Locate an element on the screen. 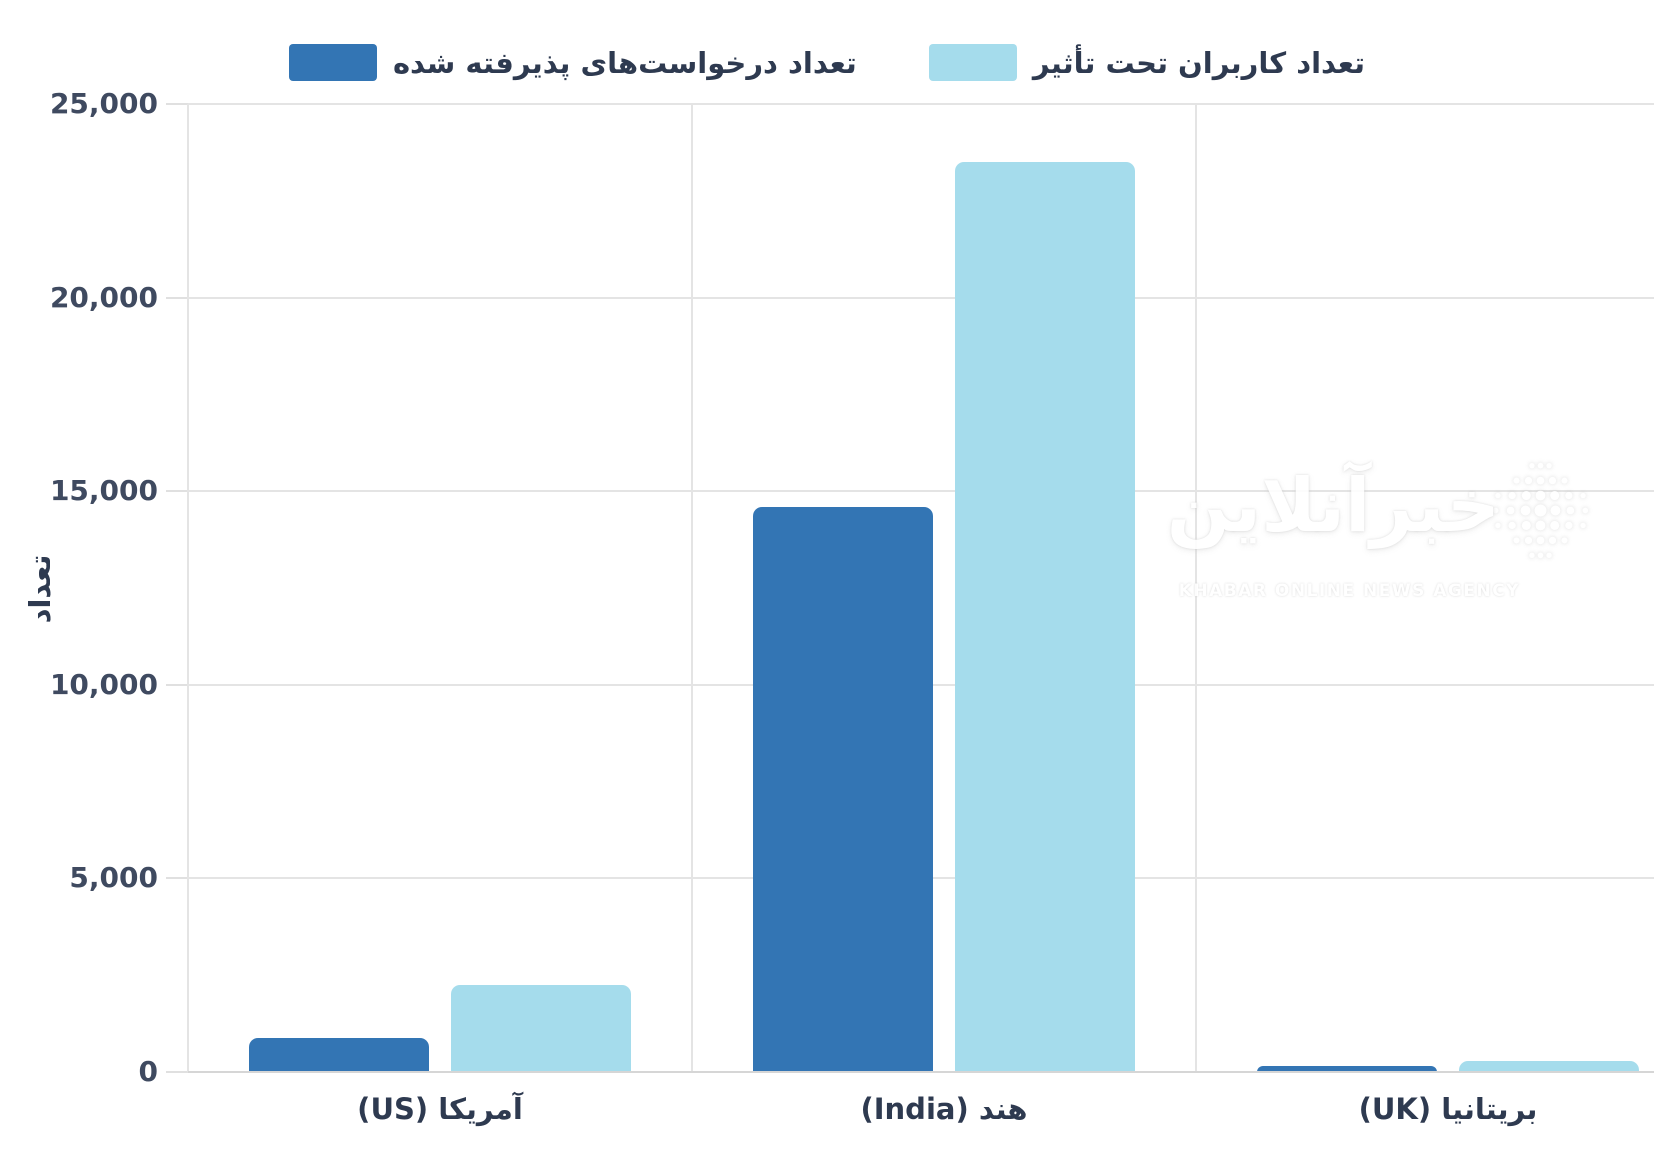 Image resolution: width=1654 pixels, height=1174 pixels. bar-affected-users-us is located at coordinates (541, 1028).